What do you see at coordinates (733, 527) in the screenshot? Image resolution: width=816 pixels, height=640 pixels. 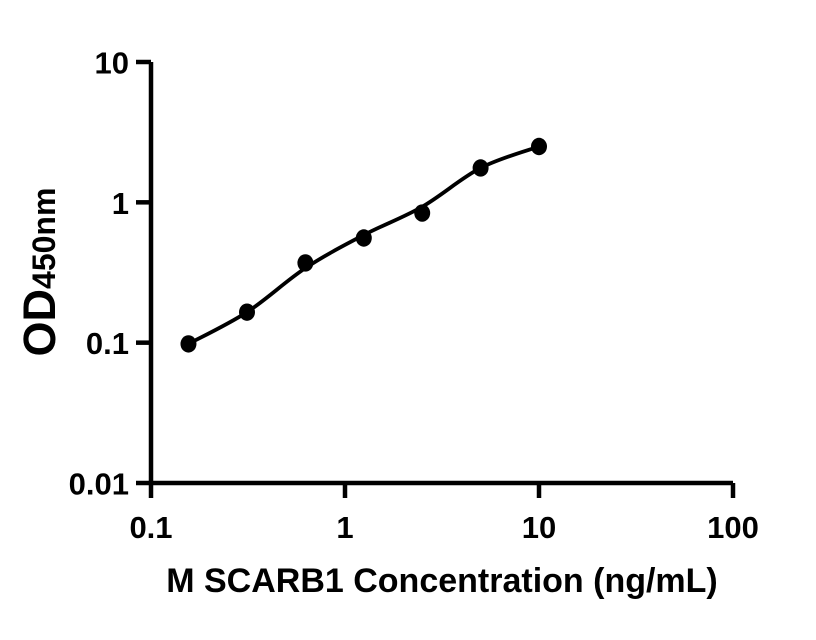 I see `x-tick-label: 100` at bounding box center [733, 527].